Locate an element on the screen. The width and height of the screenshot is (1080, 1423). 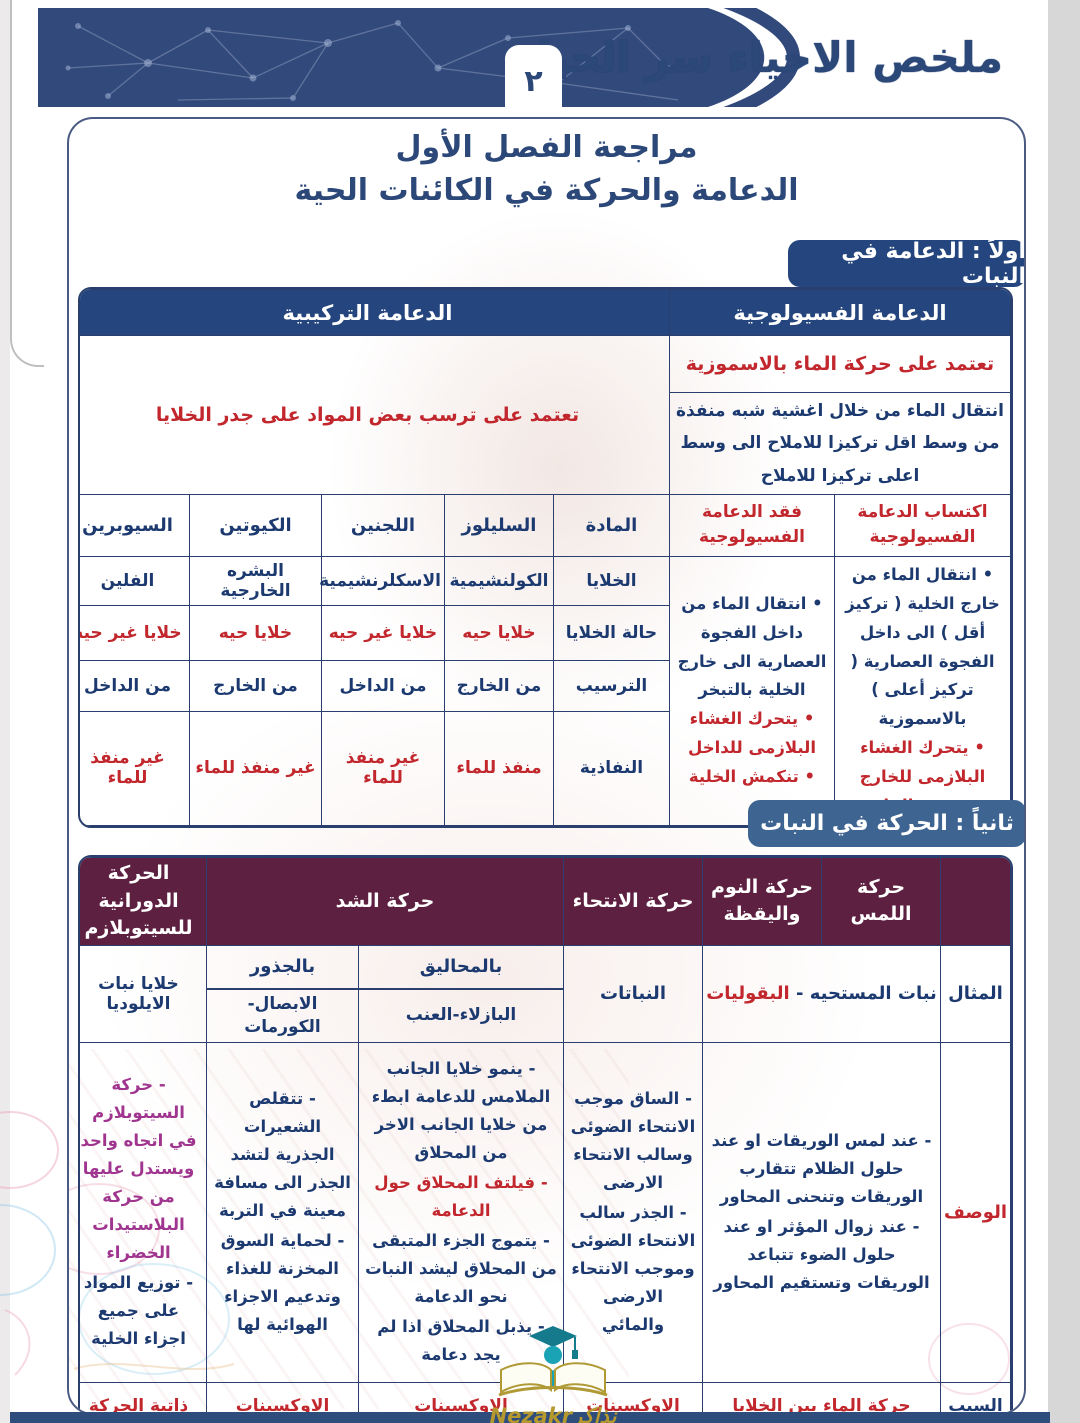
gain-point: يتحرك الغشاء البلازمى للخارج is located at coordinates (922, 763).